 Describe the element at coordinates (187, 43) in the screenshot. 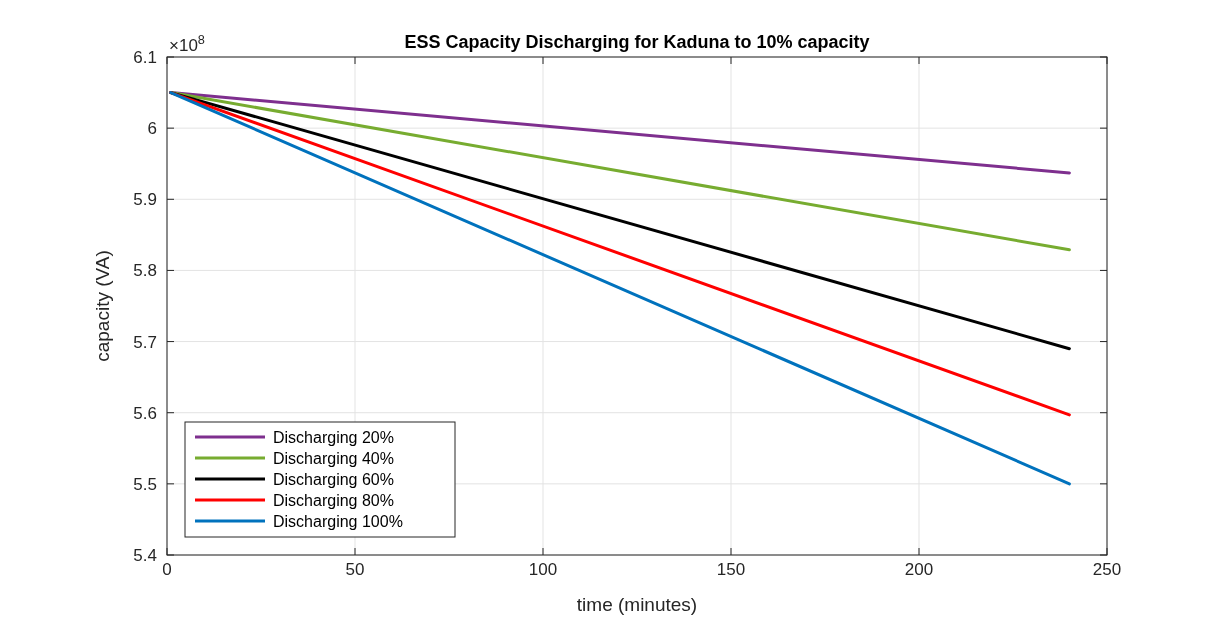

I see `text: ×10$^{8}$` at that location.